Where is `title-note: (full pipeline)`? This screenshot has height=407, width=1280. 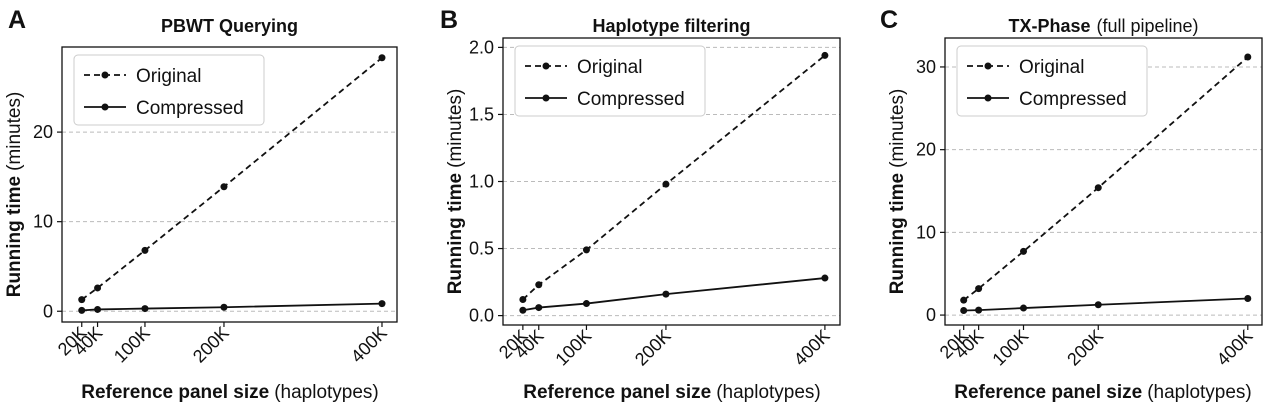 title-note: (full pipeline) is located at coordinates (1147, 26).